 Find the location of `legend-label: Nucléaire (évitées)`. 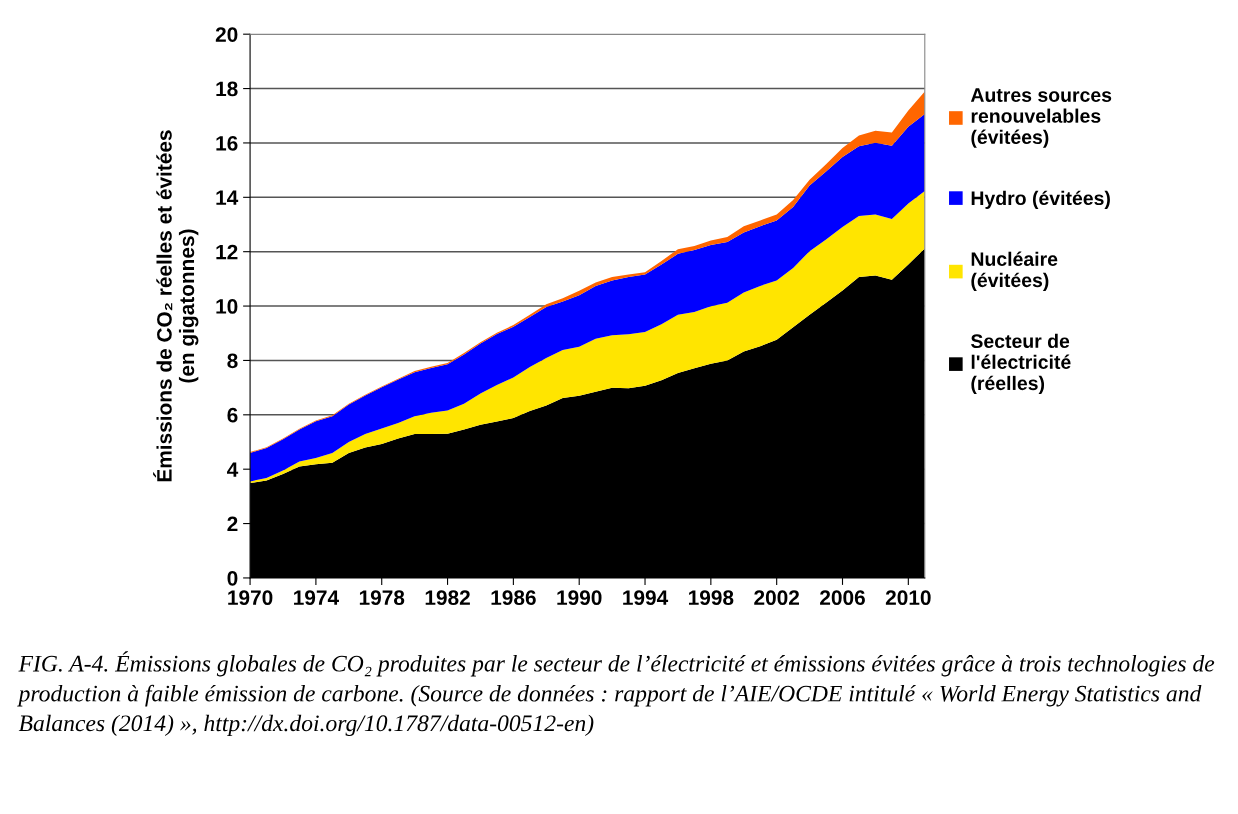

legend-label: Nucléaire (évitées) is located at coordinates (1014, 271).